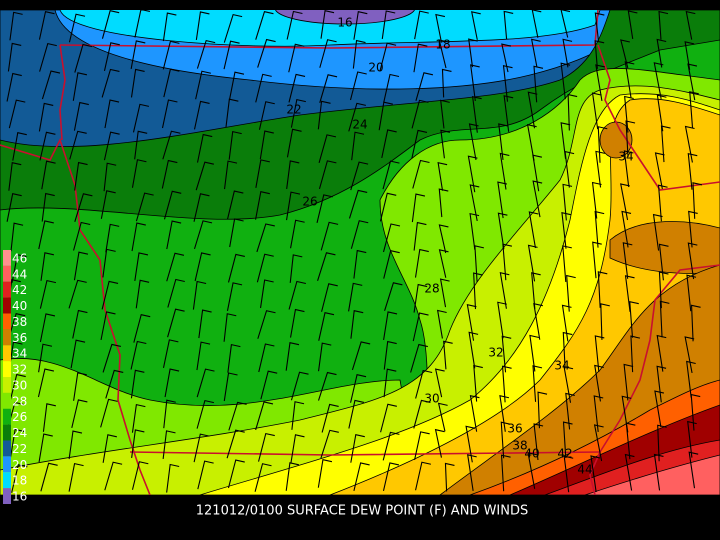 Image resolution: width=720 pixels, height=540 pixels. Describe the element at coordinates (344, 23) in the screenshot. I see `contour-label: 16` at that location.